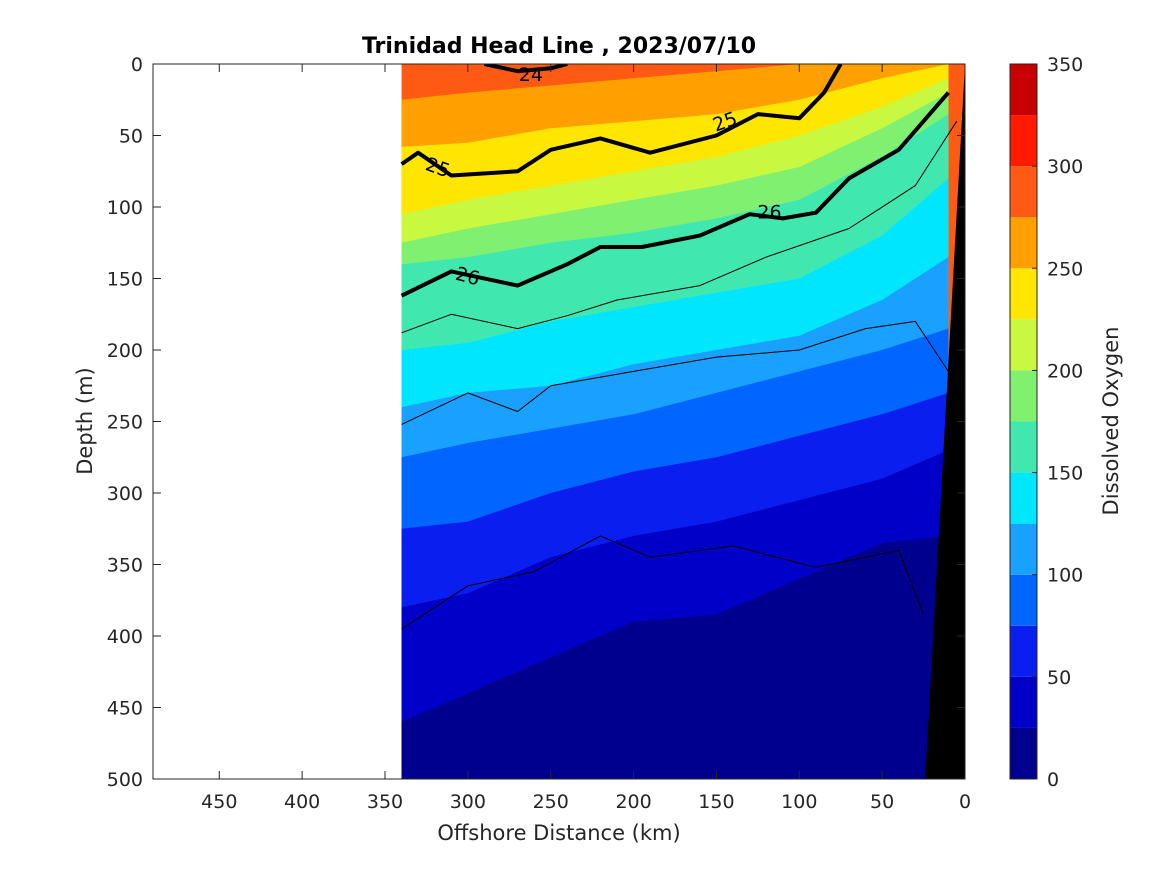 The image size is (1167, 875). What do you see at coordinates (137, 65) in the screenshot?
I see `y-tick-label: 0` at bounding box center [137, 65].